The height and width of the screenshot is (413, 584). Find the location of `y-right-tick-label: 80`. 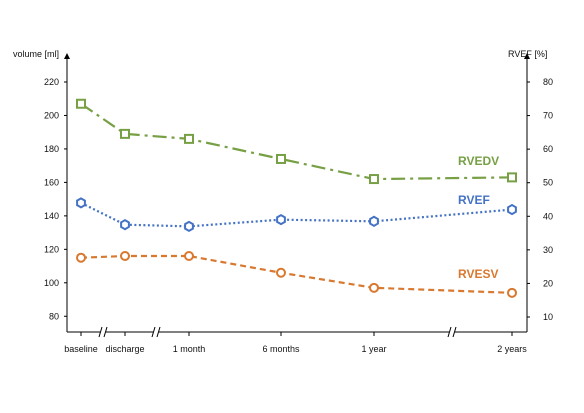

y-right-tick-label: 80 is located at coordinates (548, 82).